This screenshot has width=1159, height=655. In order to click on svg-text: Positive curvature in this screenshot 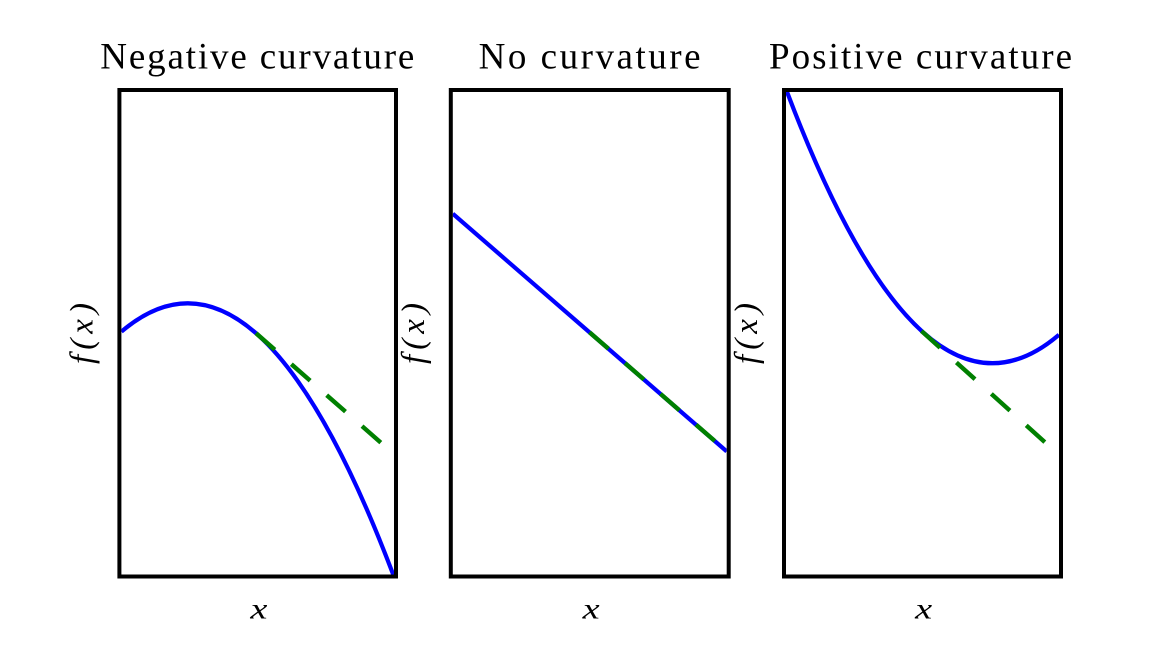, I will do `click(920, 56)`.